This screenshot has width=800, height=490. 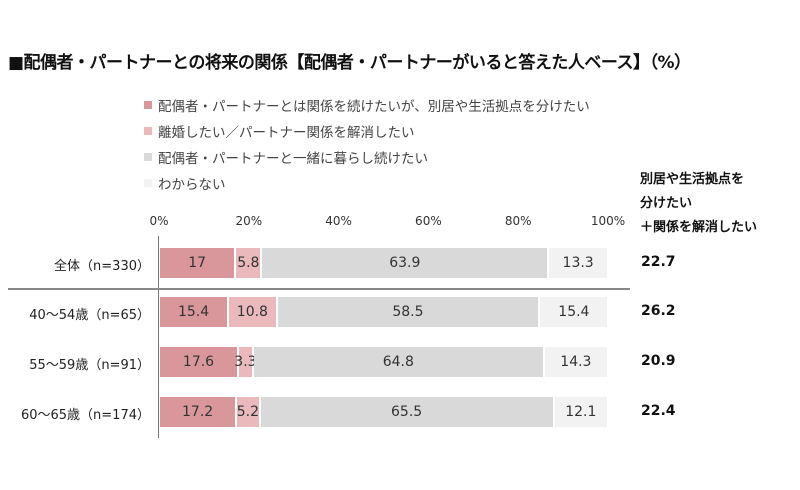 I want to click on bar-segment: 65.5, so click(x=406, y=412).